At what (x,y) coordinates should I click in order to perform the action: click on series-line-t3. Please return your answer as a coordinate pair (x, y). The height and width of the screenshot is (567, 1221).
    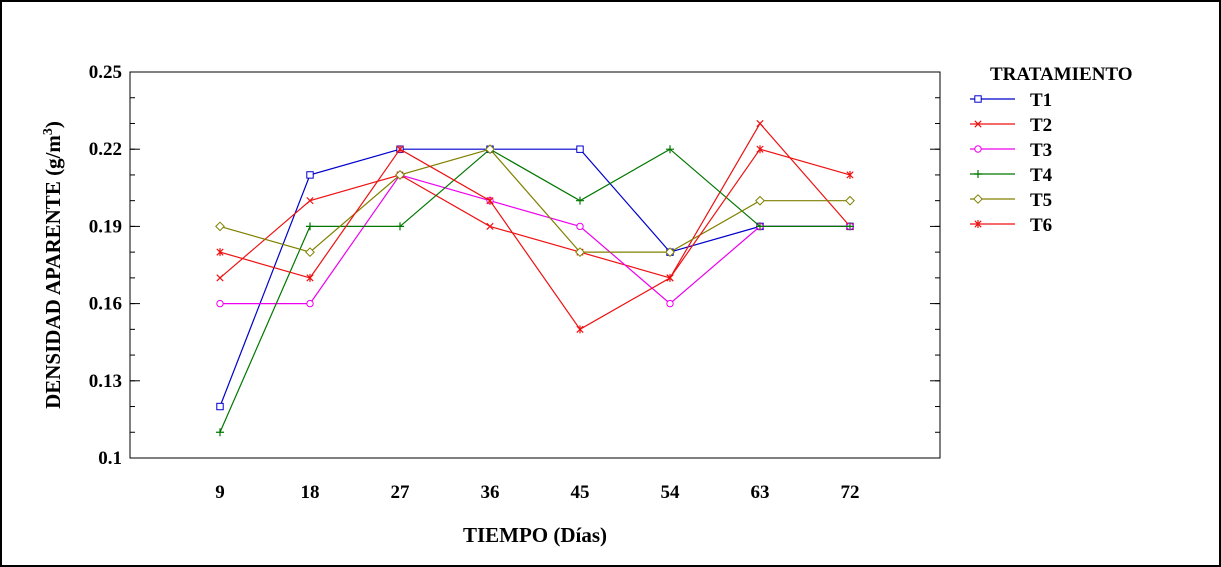
    Looking at the image, I should click on (535, 239).